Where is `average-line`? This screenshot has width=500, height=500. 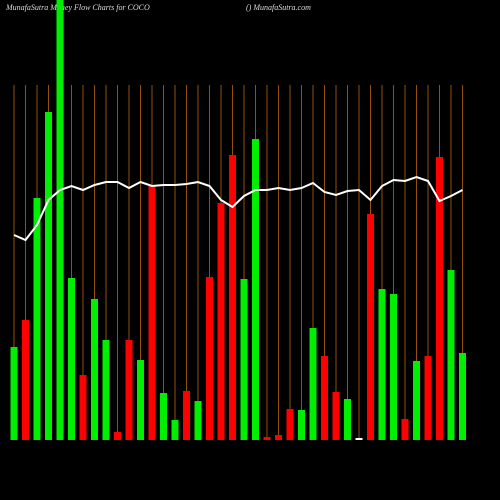 average-line is located at coordinates (238, 208).